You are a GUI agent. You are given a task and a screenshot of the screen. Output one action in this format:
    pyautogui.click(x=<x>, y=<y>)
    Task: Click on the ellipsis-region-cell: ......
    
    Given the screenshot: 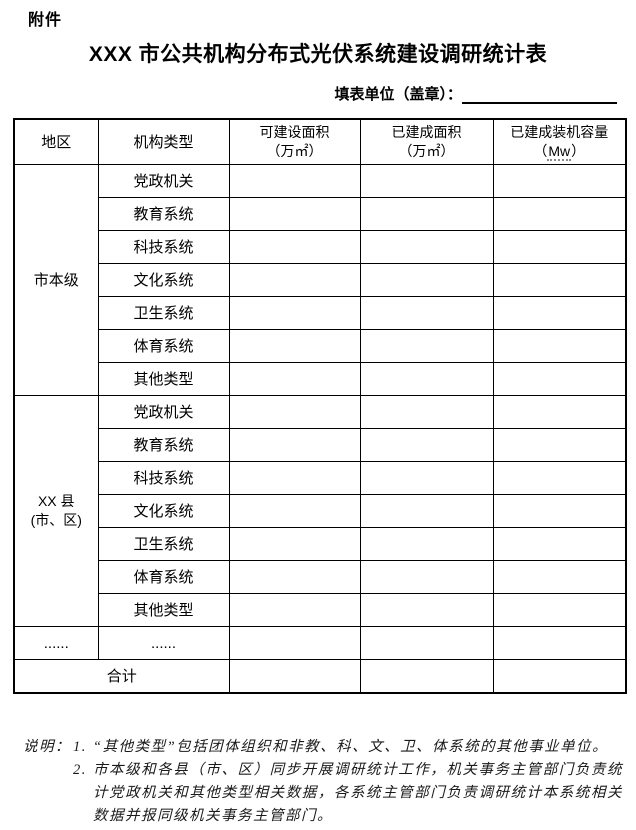 What is the action you would take?
    pyautogui.click(x=56, y=643)
    